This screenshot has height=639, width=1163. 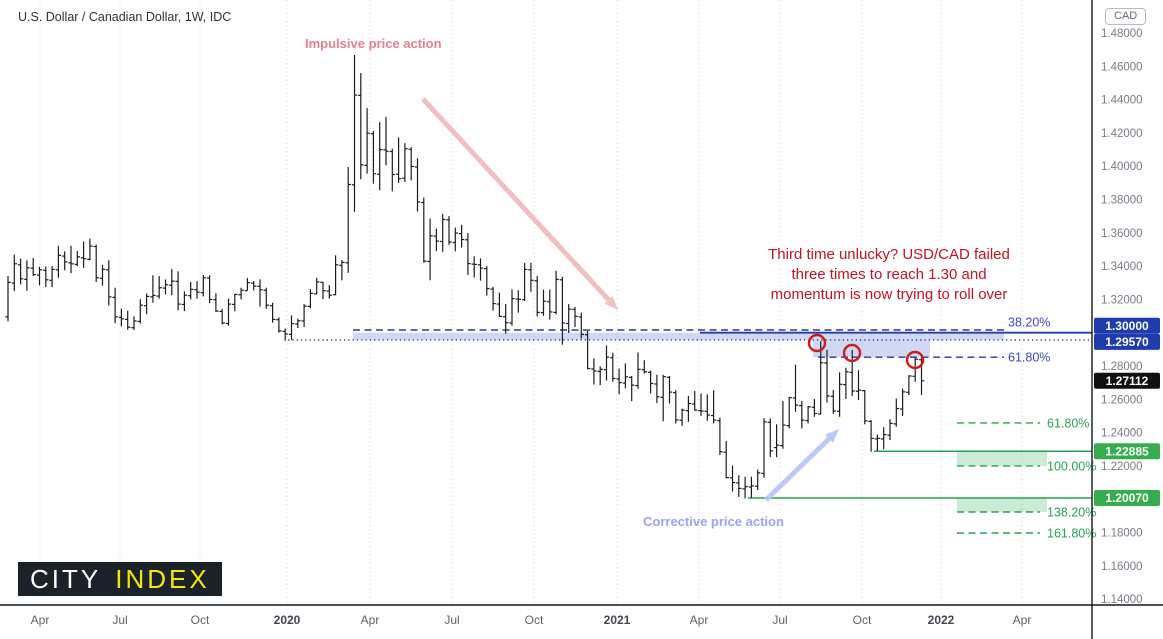 What do you see at coordinates (1122, 434) in the screenshot?
I see `price-axis-label: 1.24000` at bounding box center [1122, 434].